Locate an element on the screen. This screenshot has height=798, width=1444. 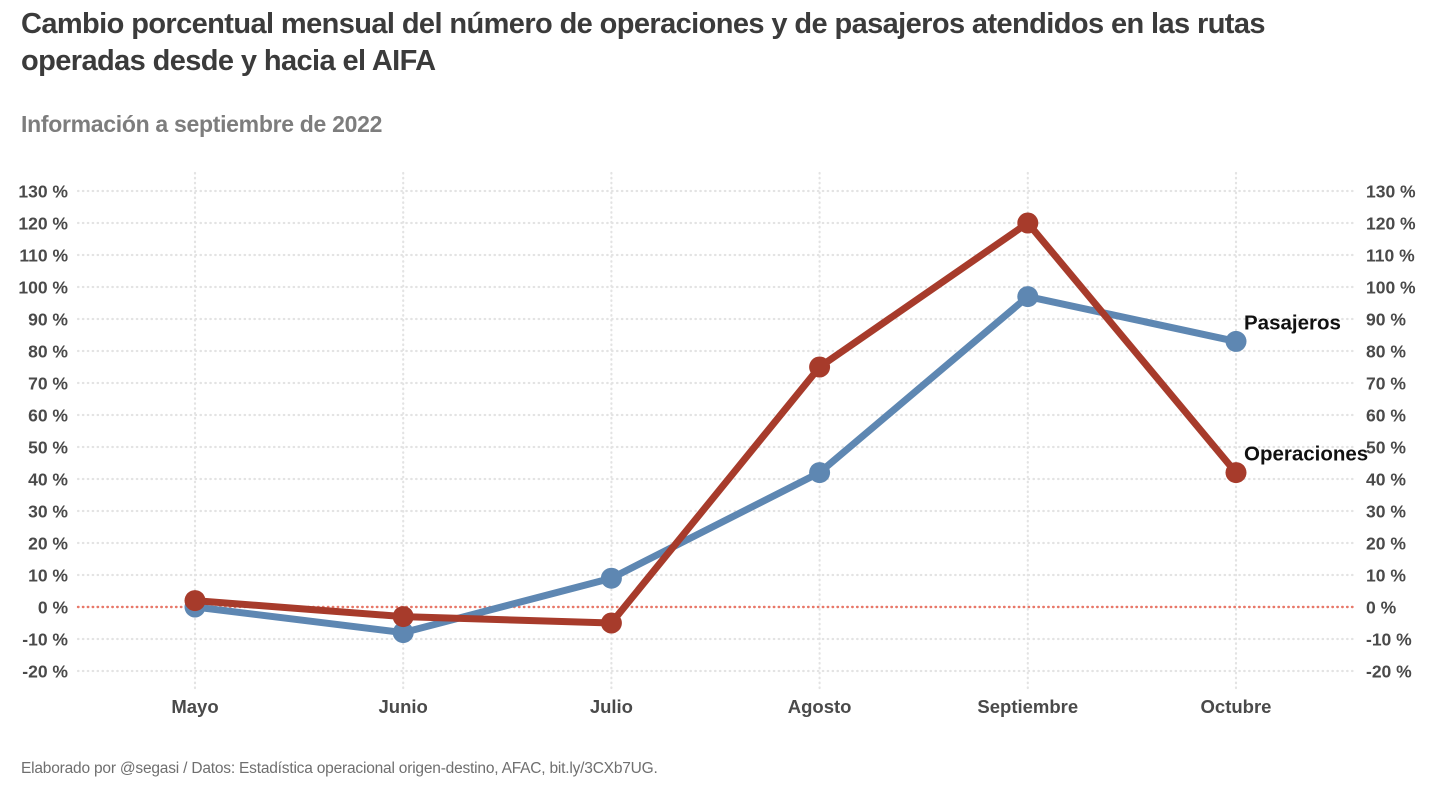
y-tick-label-left: 30 % is located at coordinates (48, 512).